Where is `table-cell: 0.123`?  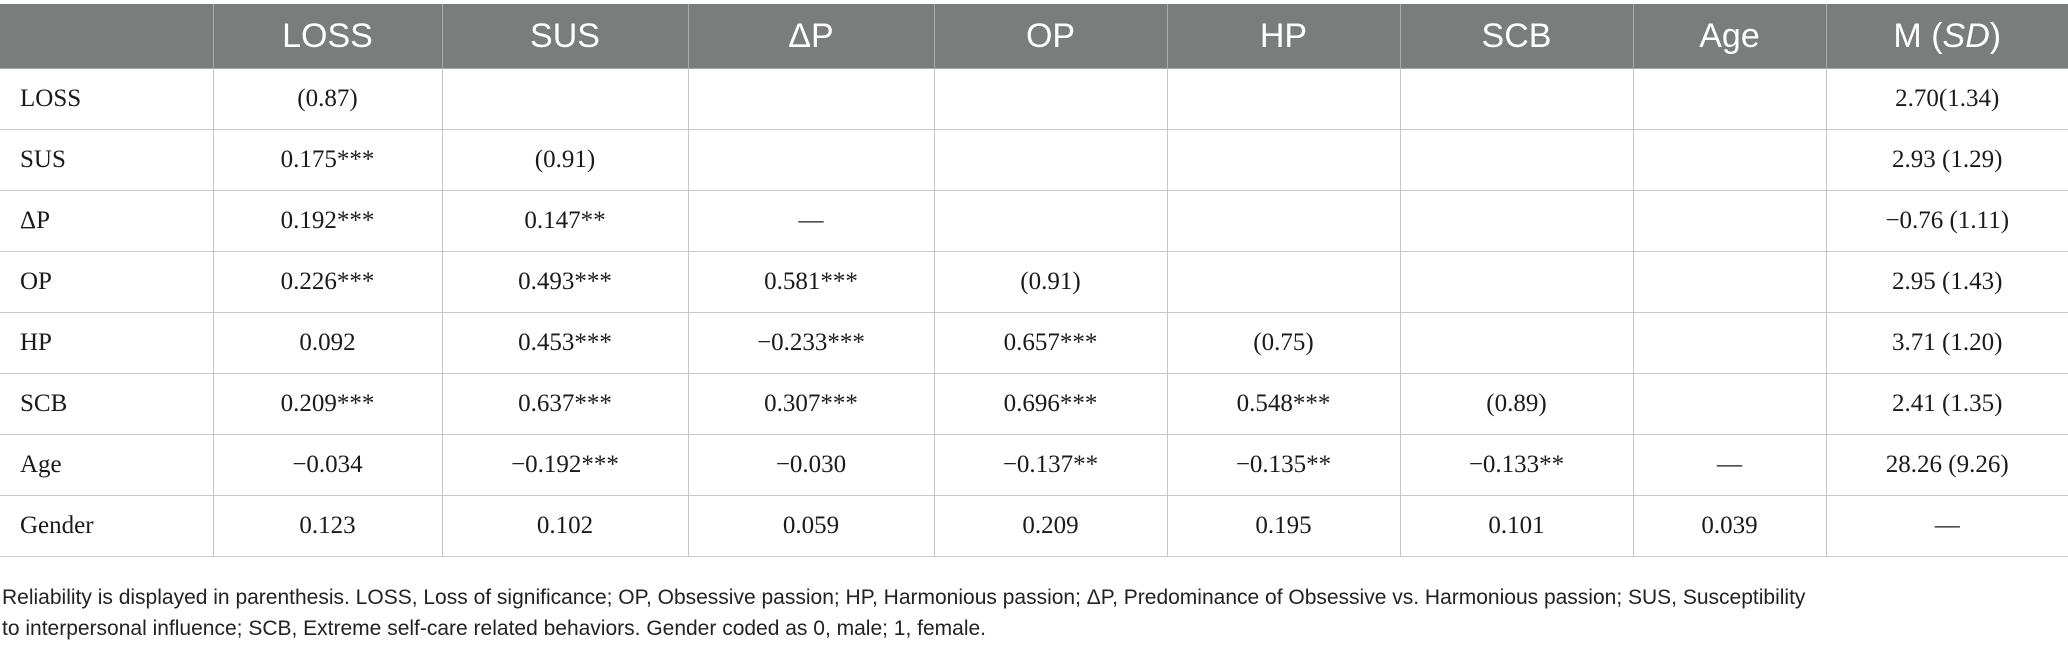
table-cell: 0.123 is located at coordinates (328, 526).